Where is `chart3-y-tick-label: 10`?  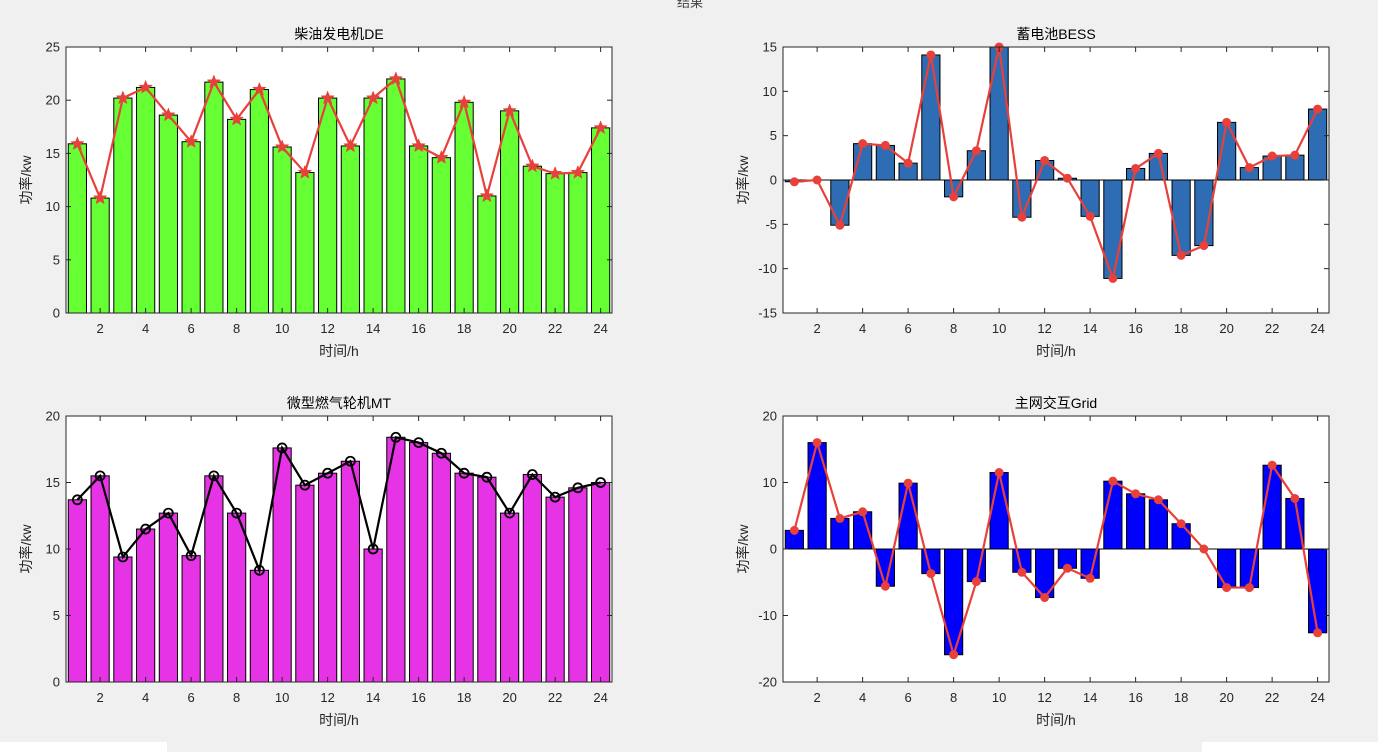
chart3-y-tick-label: 10 is located at coordinates (53, 549).